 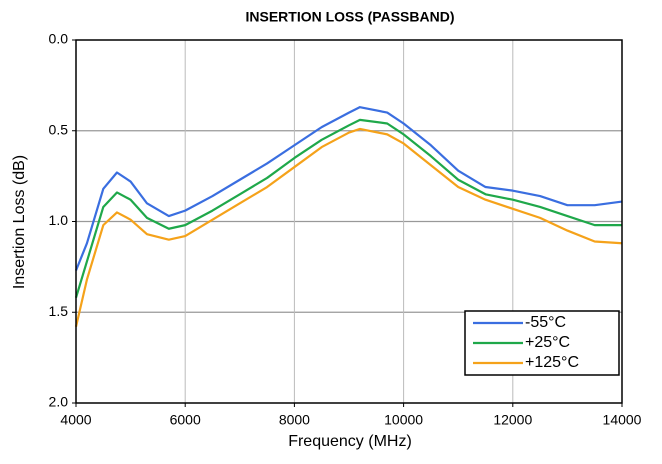 What do you see at coordinates (59, 129) in the screenshot?
I see `y-tick-label: 0.5` at bounding box center [59, 129].